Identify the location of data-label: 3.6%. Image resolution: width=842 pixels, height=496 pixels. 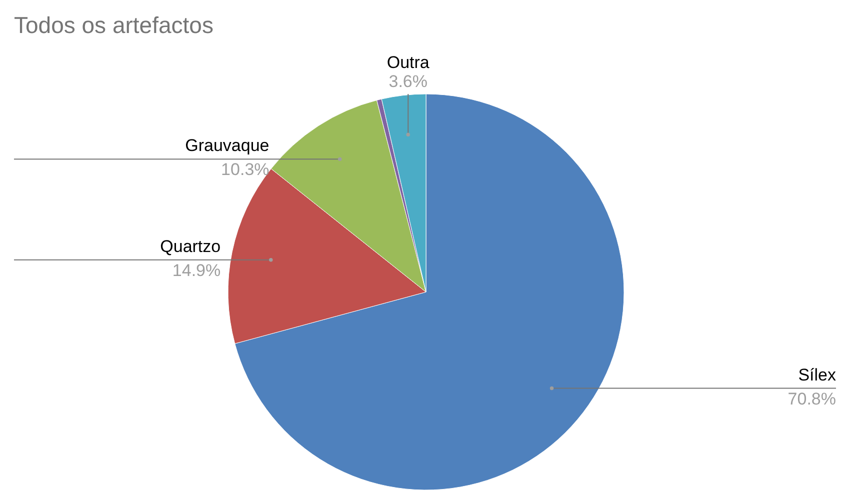
(408, 81).